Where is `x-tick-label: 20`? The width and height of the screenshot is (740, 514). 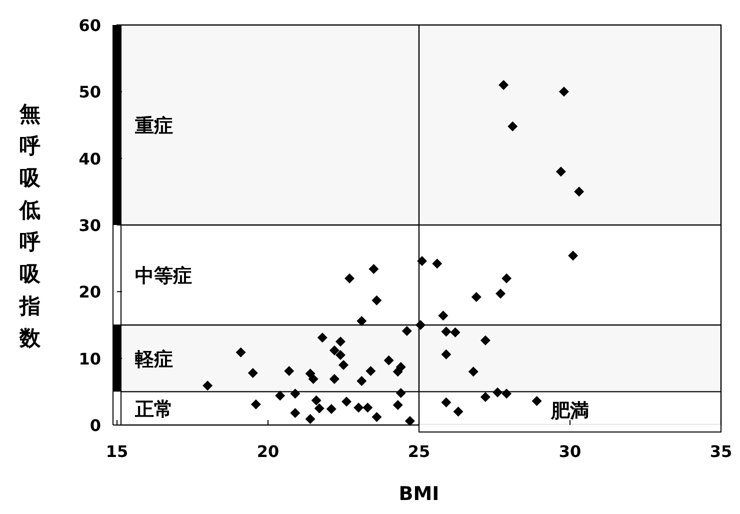
x-tick-label: 20 is located at coordinates (268, 451).